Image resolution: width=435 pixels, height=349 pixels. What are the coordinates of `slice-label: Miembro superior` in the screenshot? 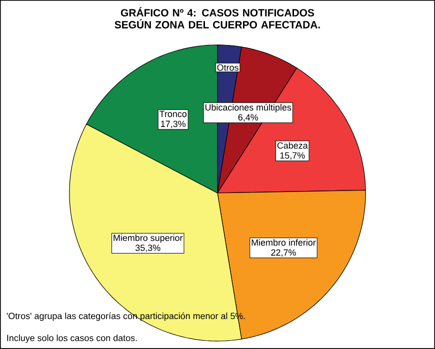 It's located at (148, 238).